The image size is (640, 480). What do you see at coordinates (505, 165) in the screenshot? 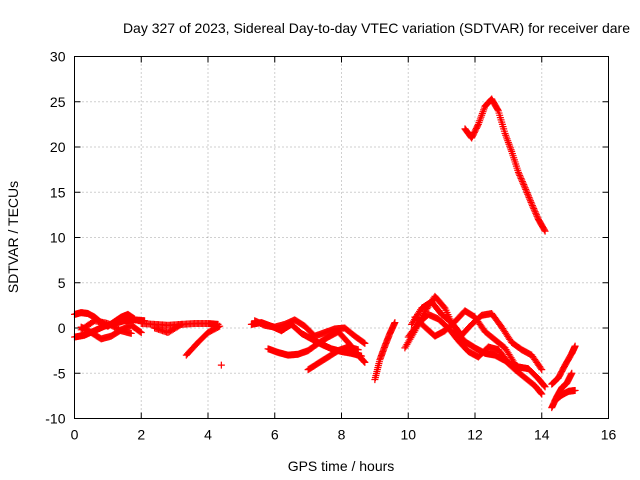
I see `series-trace-r` at bounding box center [505, 165].